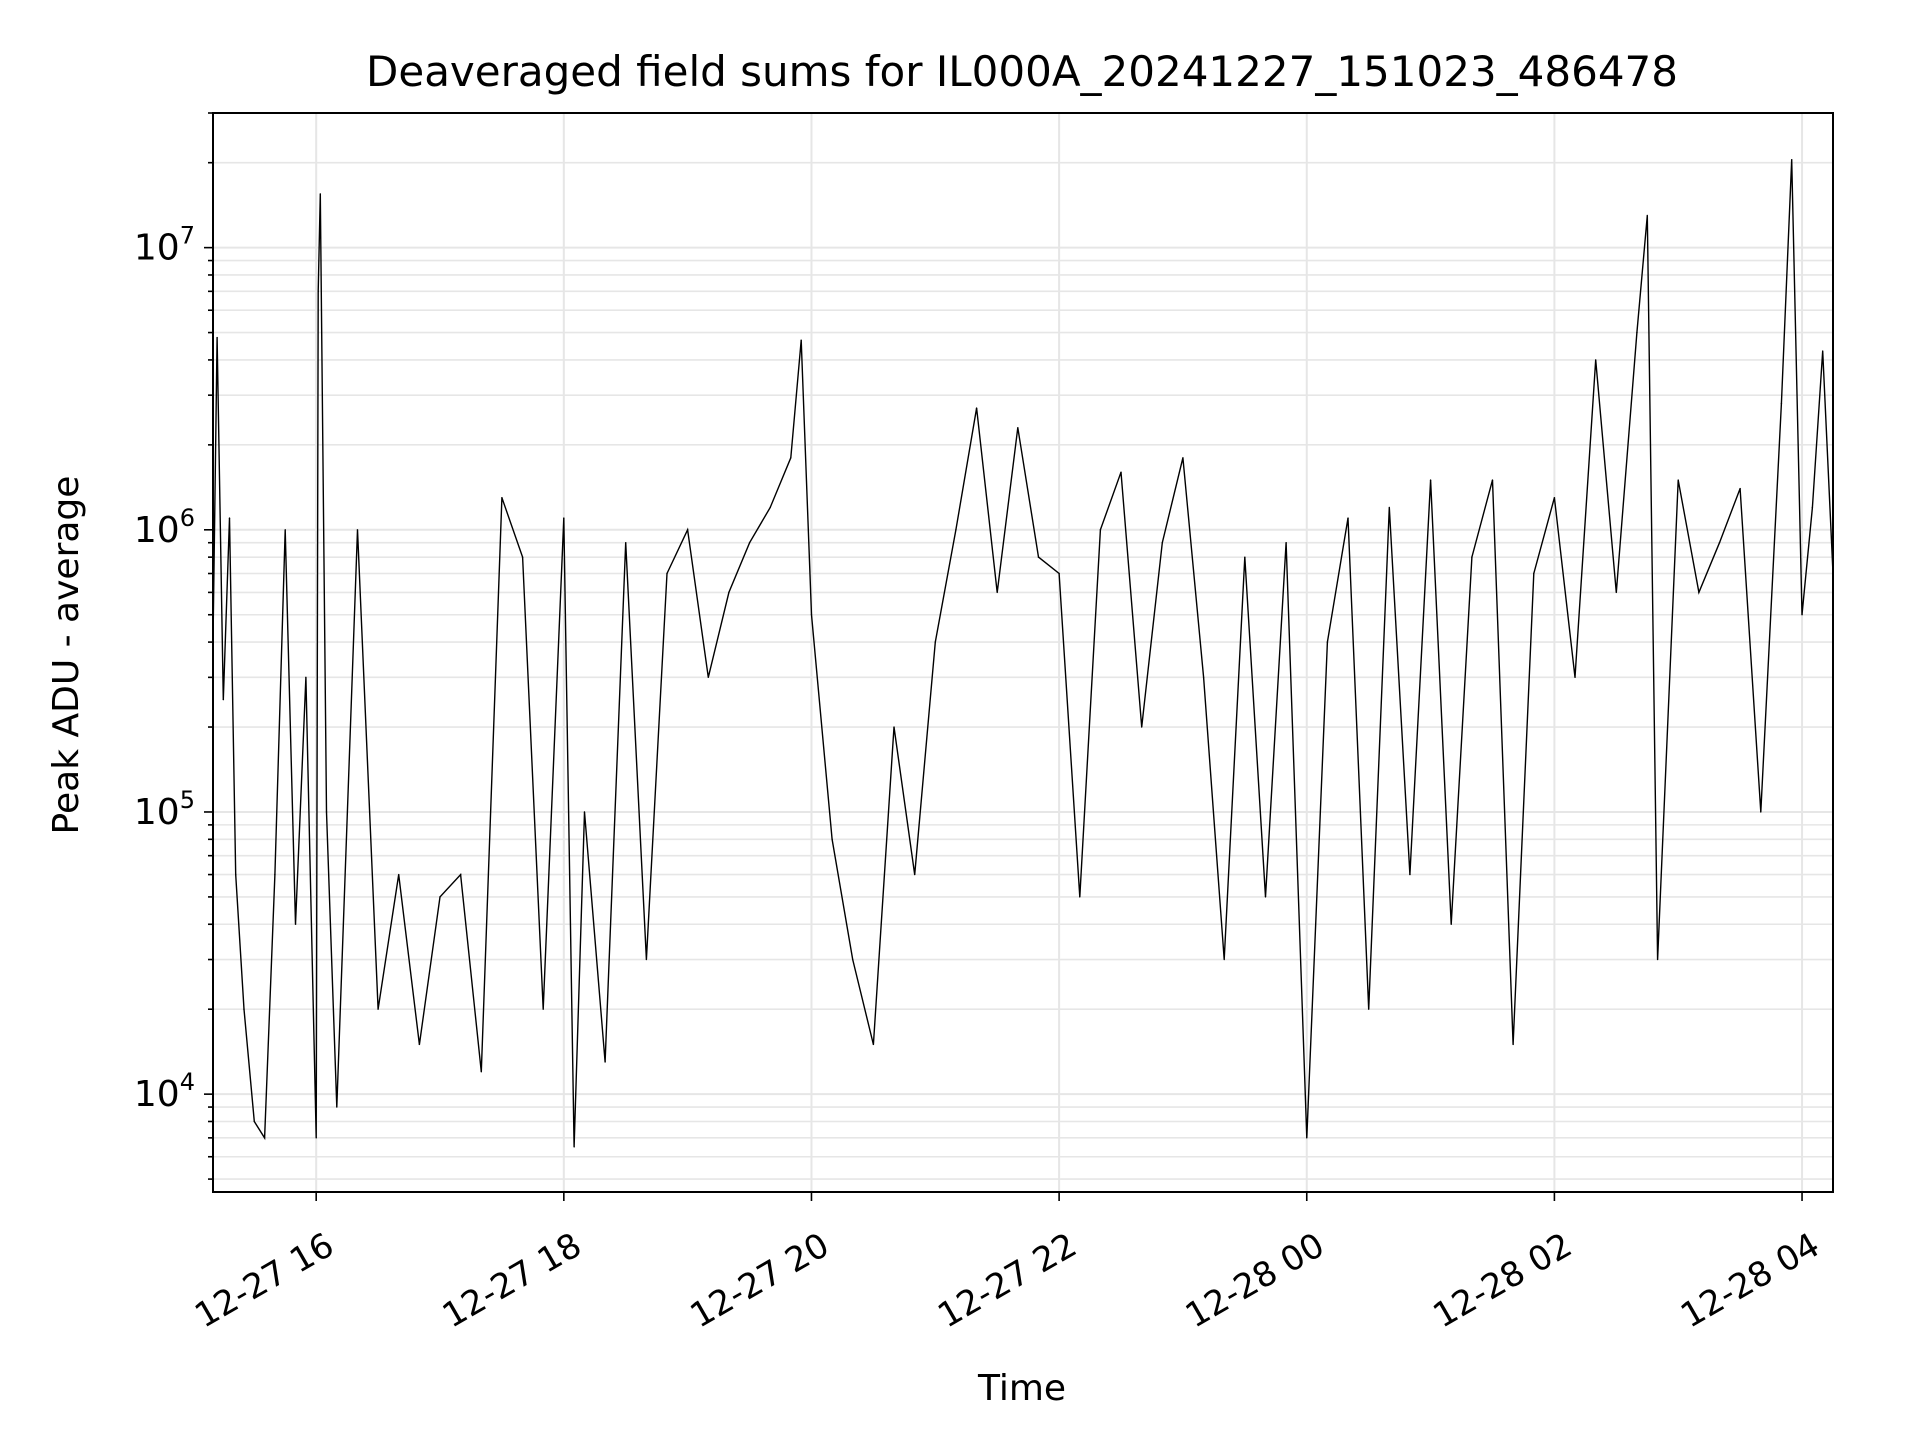  Describe the element at coordinates (1021, 1388) in the screenshot. I see `x-axis-label: Time` at that location.